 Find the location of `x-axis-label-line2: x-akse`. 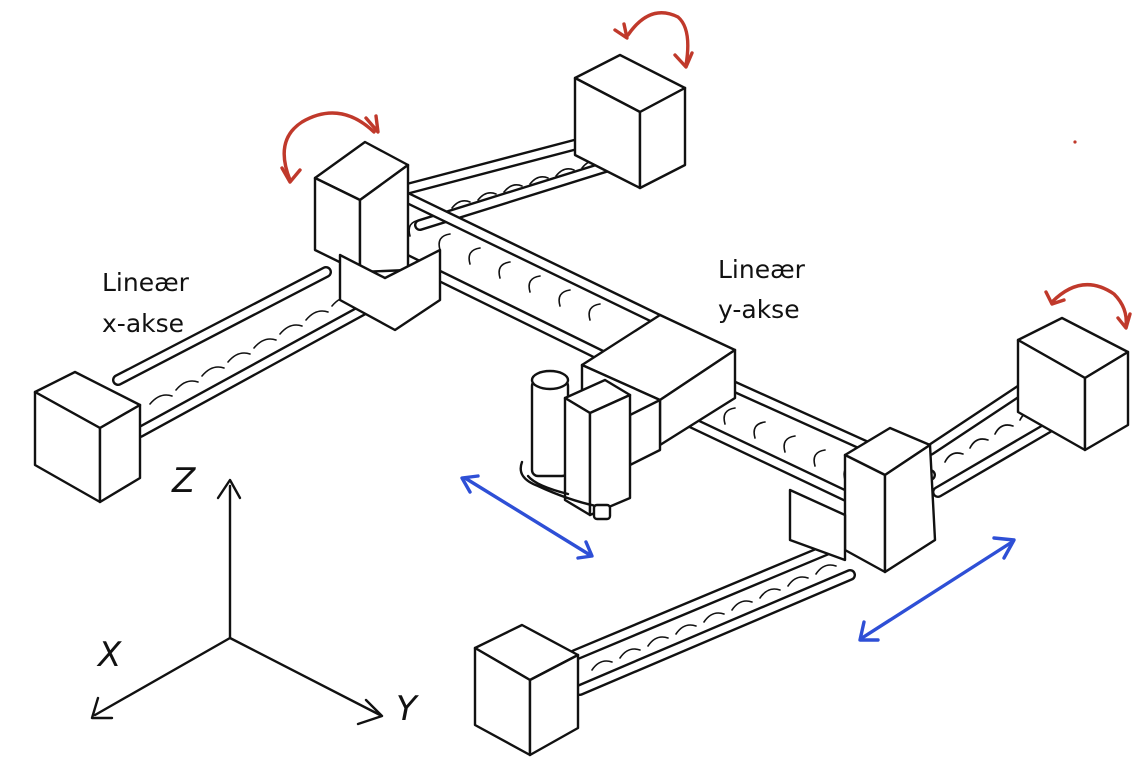

x-axis-label-line2: x-akse is located at coordinates (143, 323).